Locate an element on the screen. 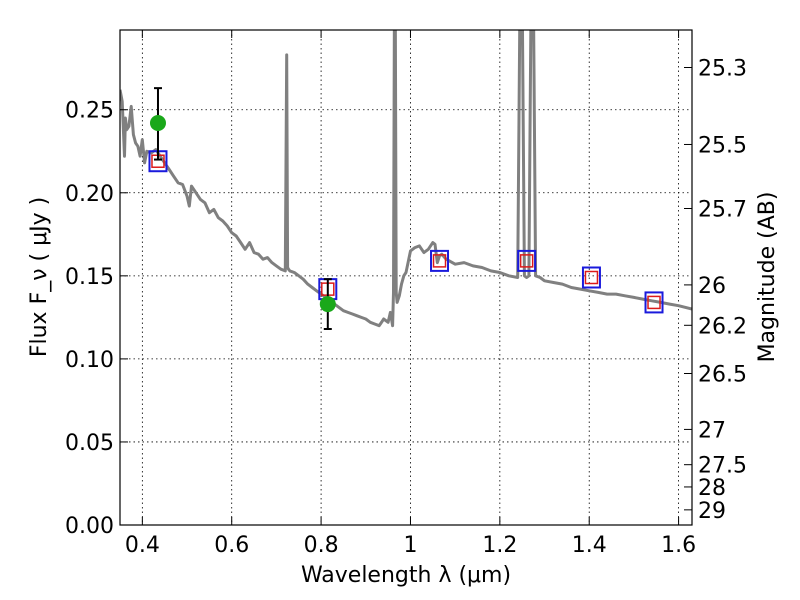  x-tick-label: 0.8 is located at coordinates (321, 545).